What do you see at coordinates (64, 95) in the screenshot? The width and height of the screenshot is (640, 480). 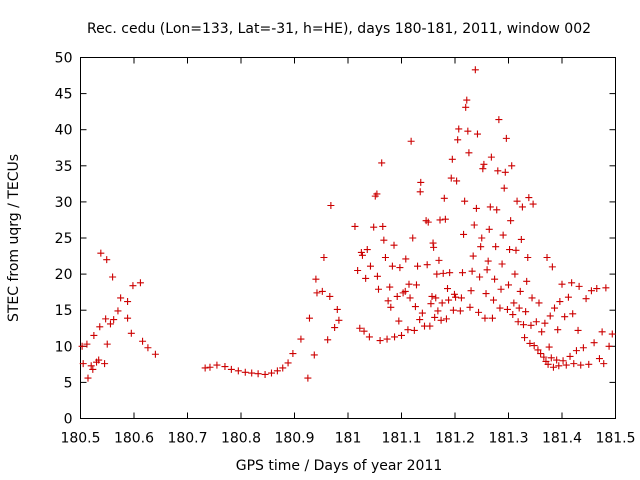 I see `y-tick-label: 45` at bounding box center [64, 95].